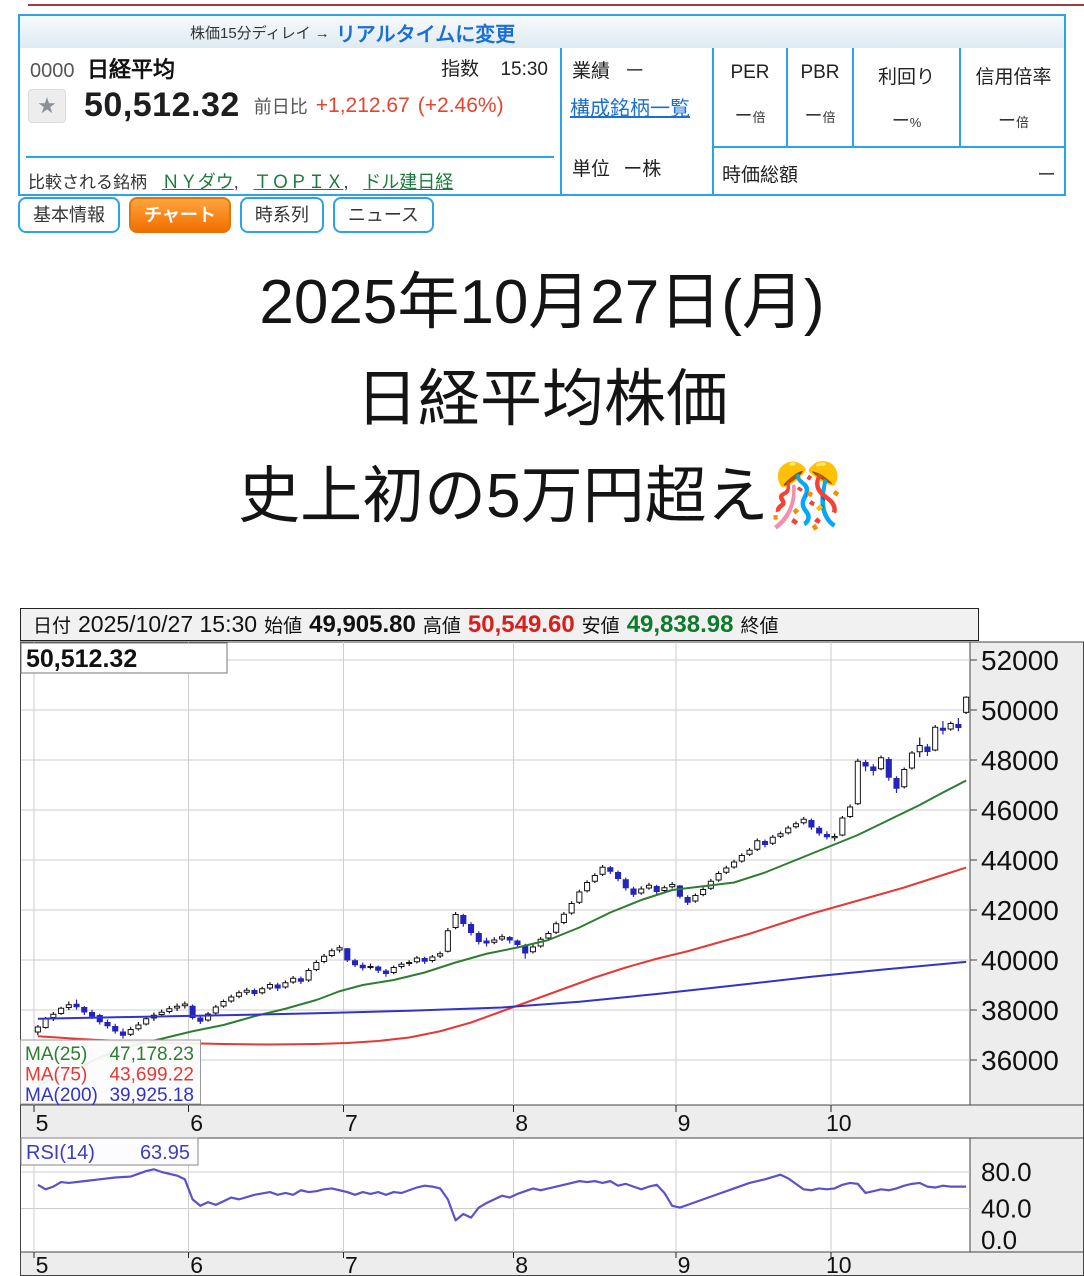 The image size is (1084, 1276). I want to click on change-label: 前日比, so click(280, 106).